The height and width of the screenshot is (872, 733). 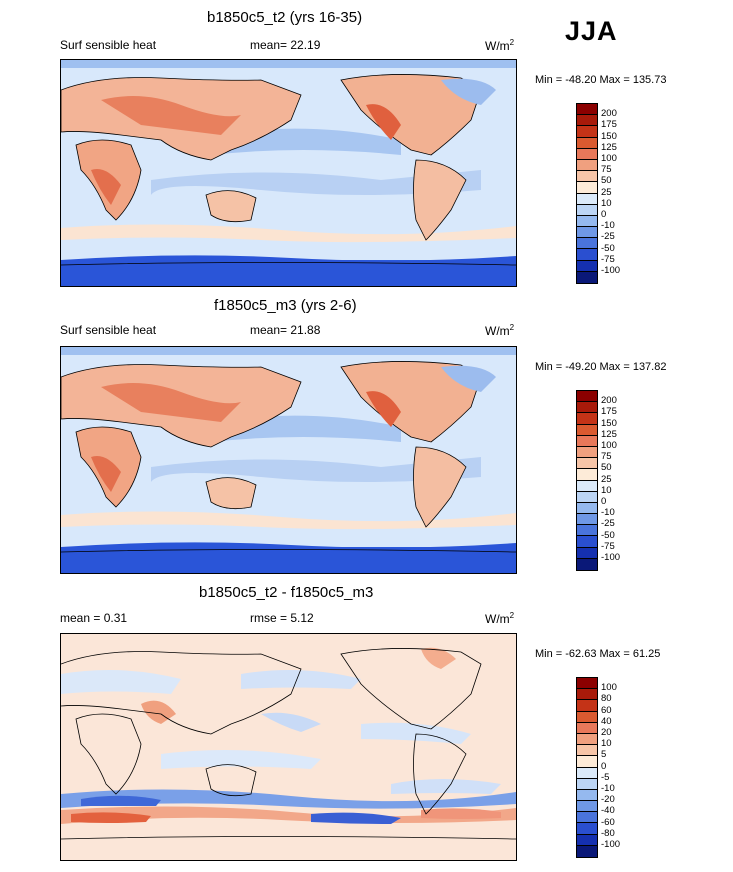 What do you see at coordinates (285, 45) in the screenshot?
I see `panel-1-mean-label: mean= 22.19` at bounding box center [285, 45].